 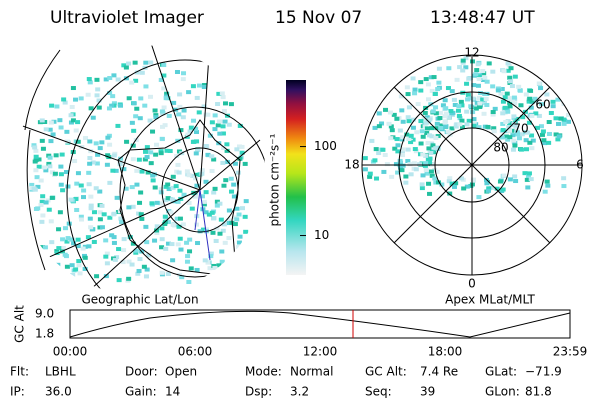 I want to click on field-label: Gain:, so click(x=141, y=392).